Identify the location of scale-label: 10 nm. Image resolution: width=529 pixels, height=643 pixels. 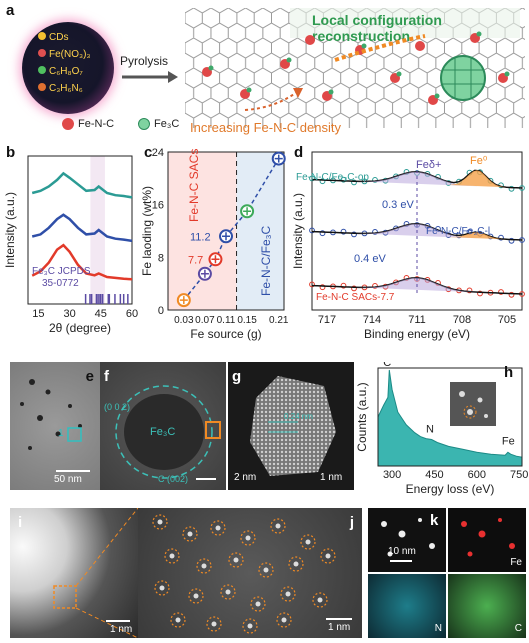
(402, 551).